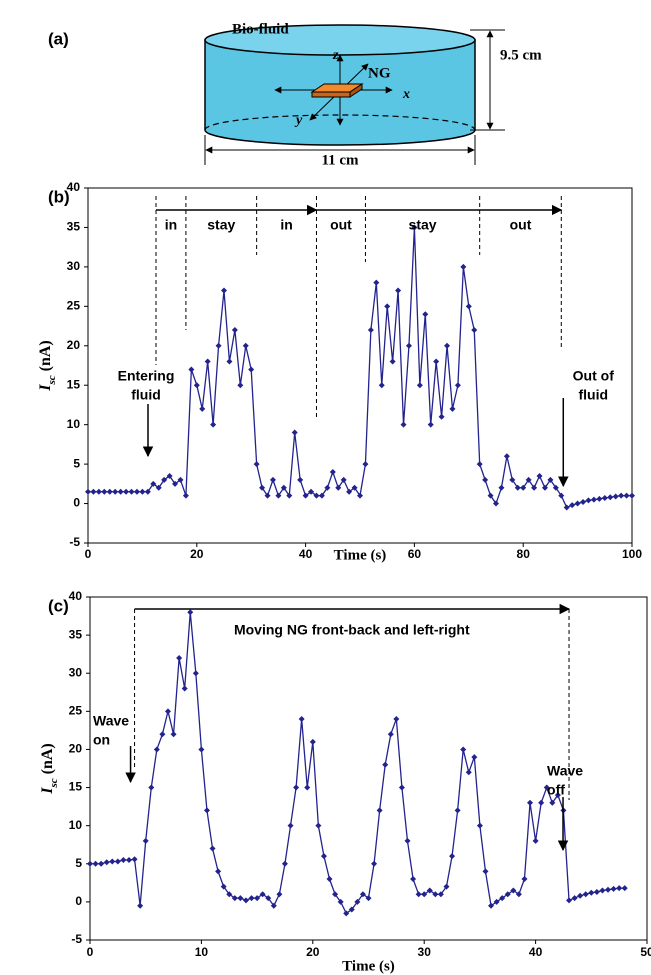  Describe the element at coordinates (425, 952) in the screenshot. I see `x-tick-label: 30` at that location.